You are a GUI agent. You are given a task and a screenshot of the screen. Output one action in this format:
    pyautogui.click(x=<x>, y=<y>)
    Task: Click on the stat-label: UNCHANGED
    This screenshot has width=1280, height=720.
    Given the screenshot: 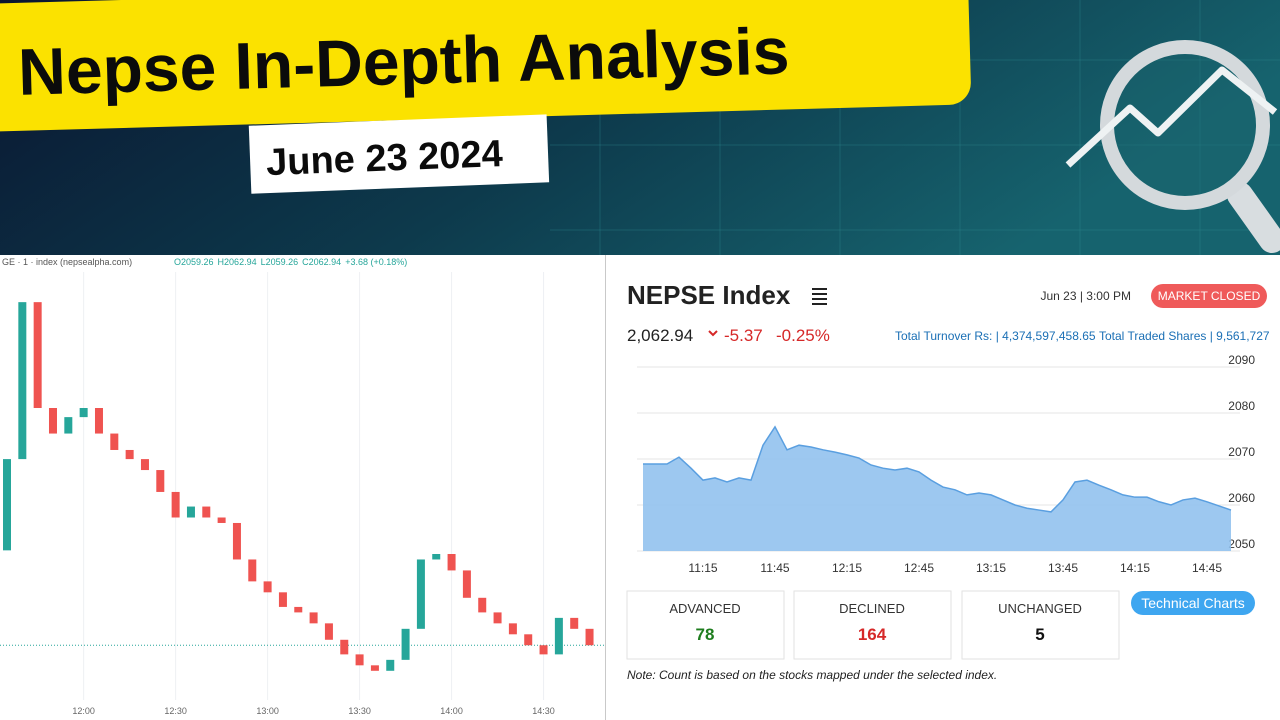 What is the action you would take?
    pyautogui.click(x=1040, y=608)
    